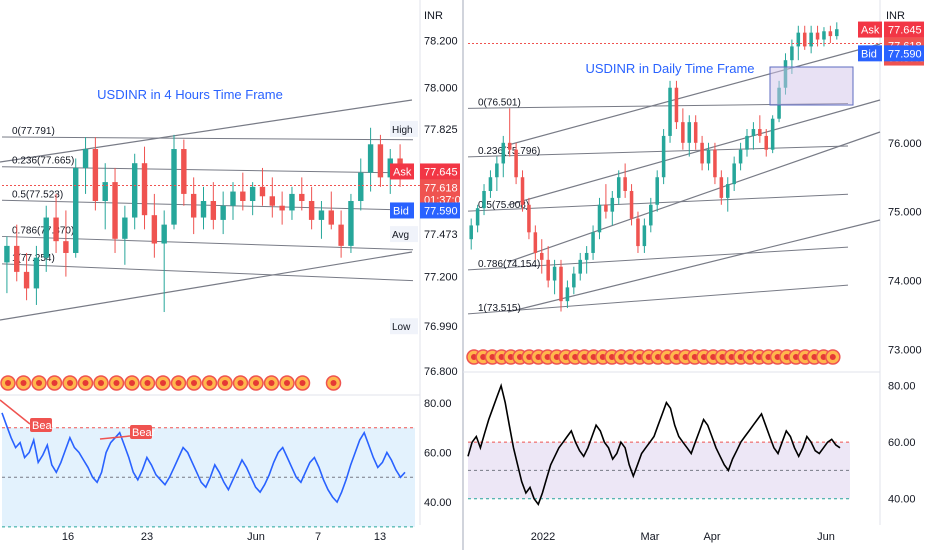 This screenshot has width=932, height=550. What do you see at coordinates (402, 130) in the screenshot?
I see `high-label: High` at bounding box center [402, 130].